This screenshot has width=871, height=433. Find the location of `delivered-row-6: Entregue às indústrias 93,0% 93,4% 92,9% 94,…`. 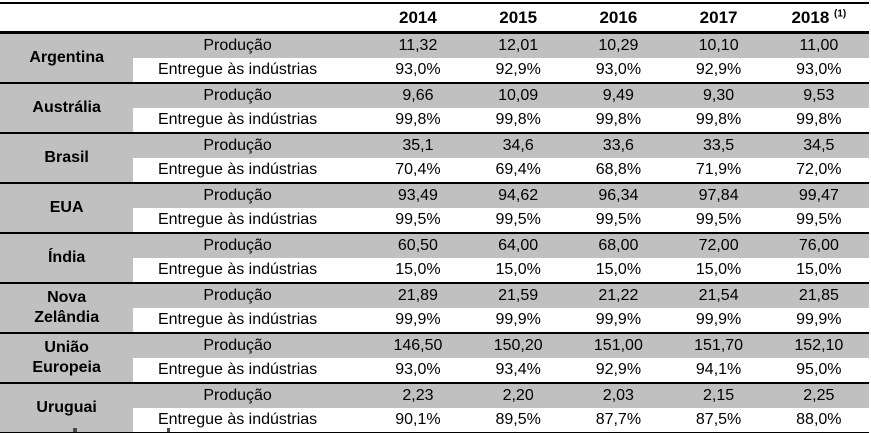

delivered-row-6: Entregue às indústrias 93,0% 93,4% 92,9% 94,… is located at coordinates (434, 370).